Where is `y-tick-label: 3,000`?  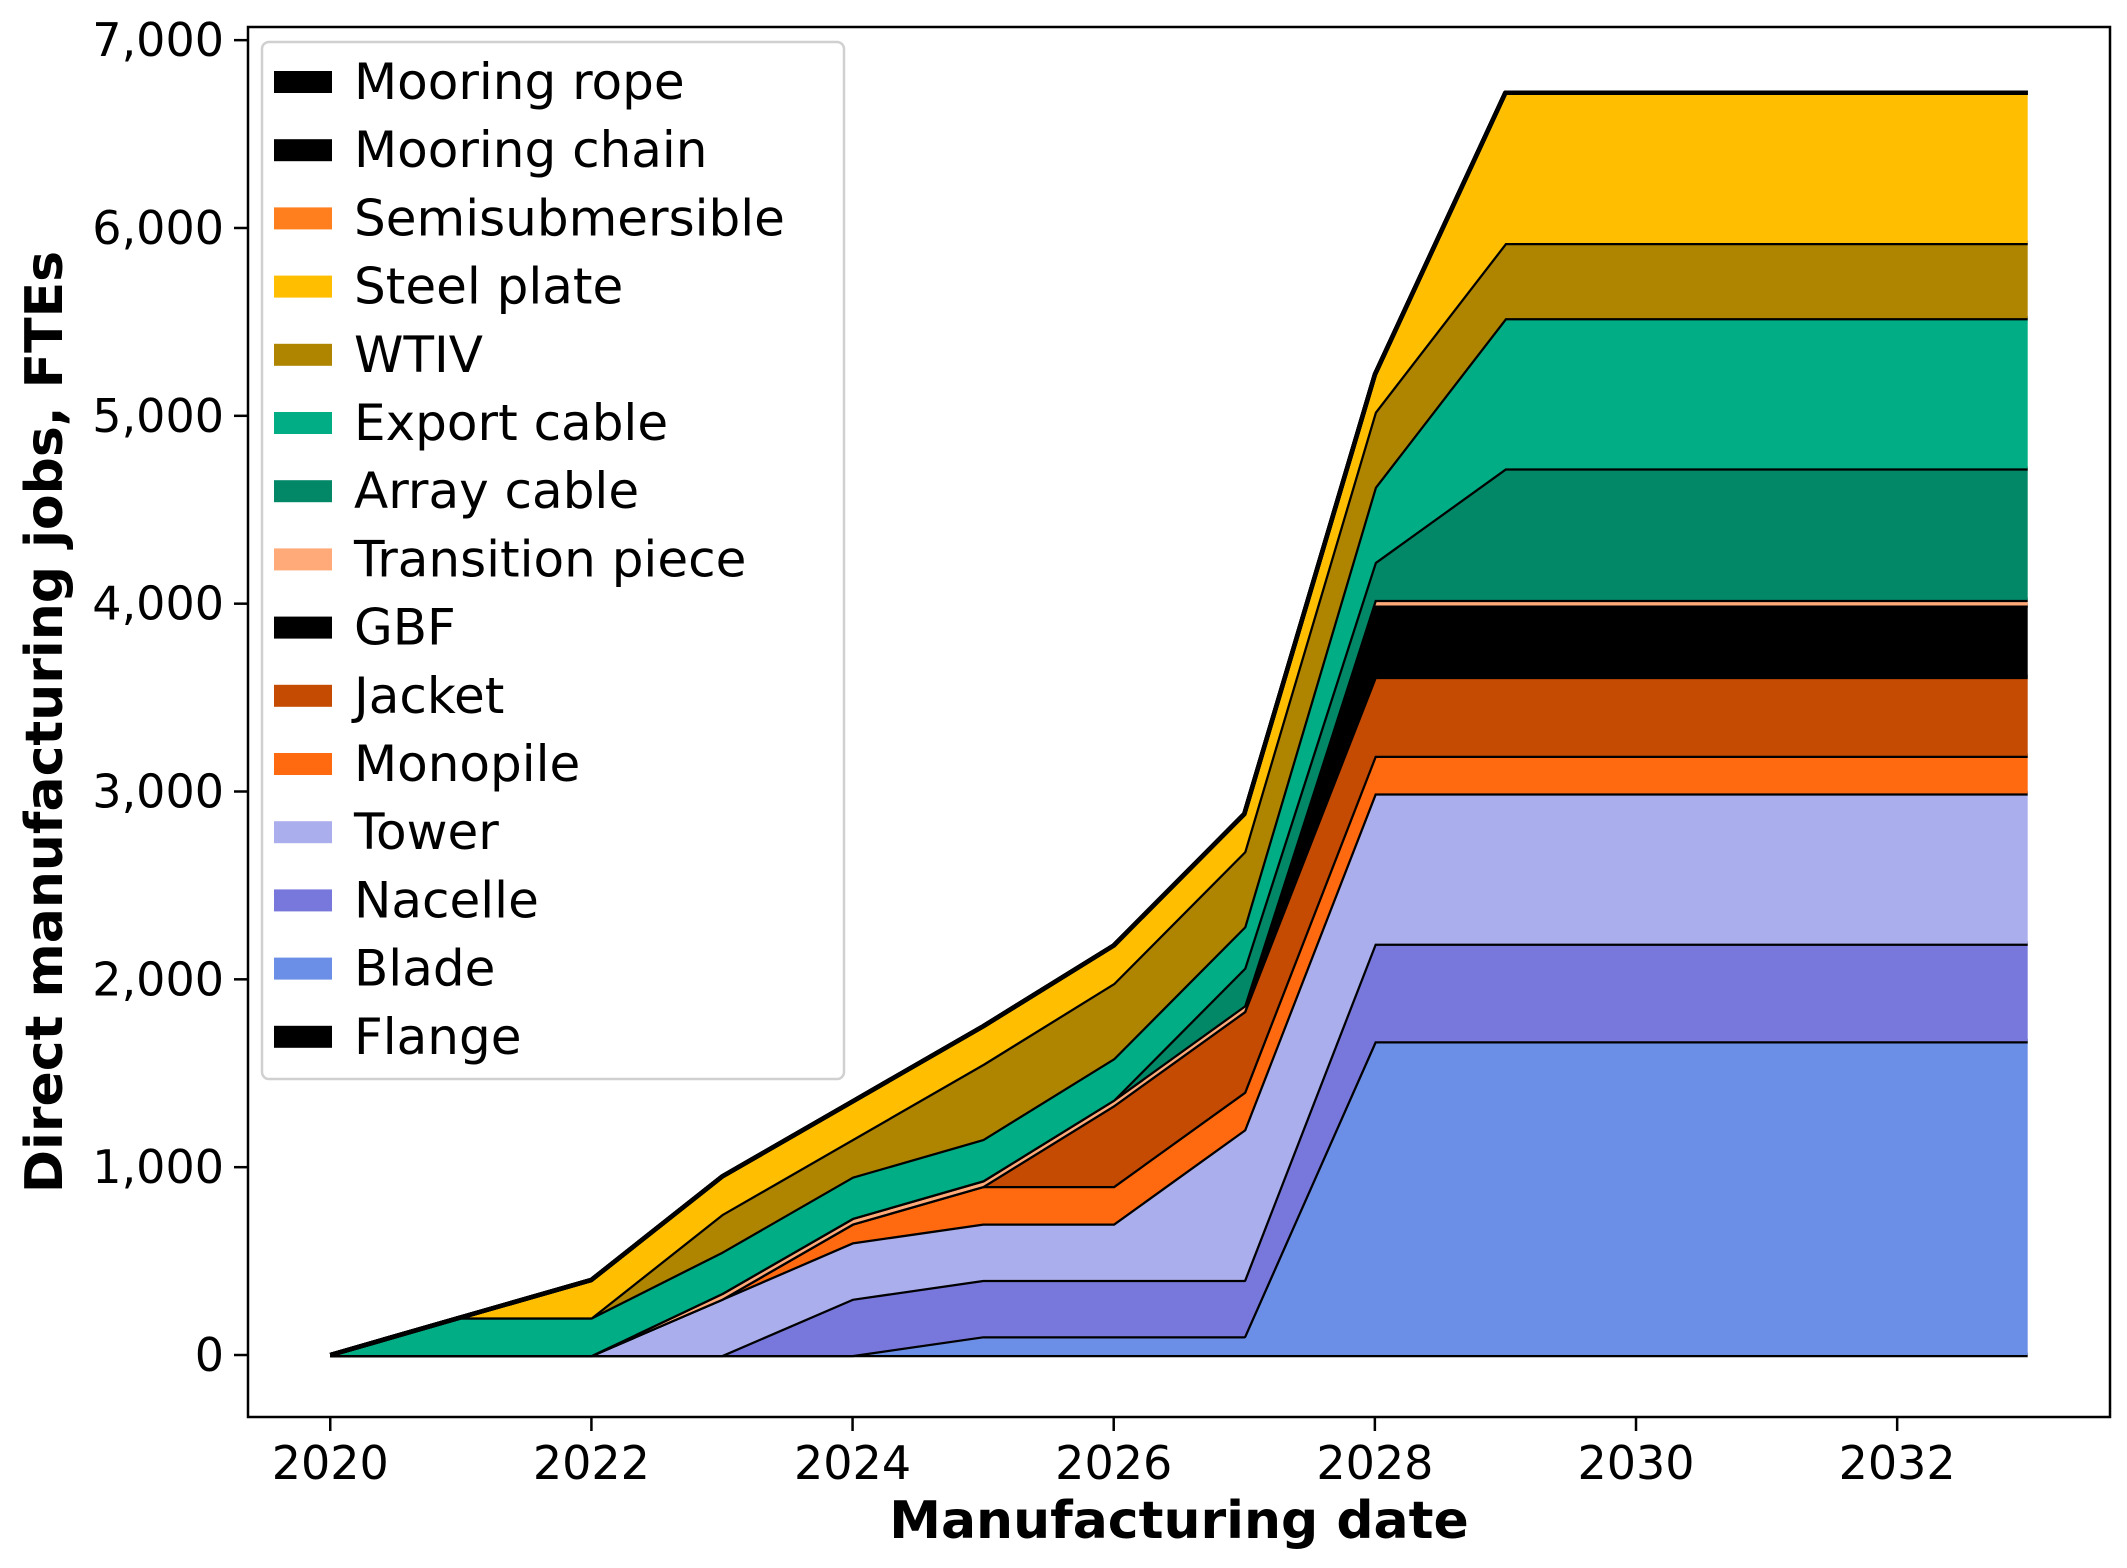 y-tick-label: 3,000 is located at coordinates (158, 792).